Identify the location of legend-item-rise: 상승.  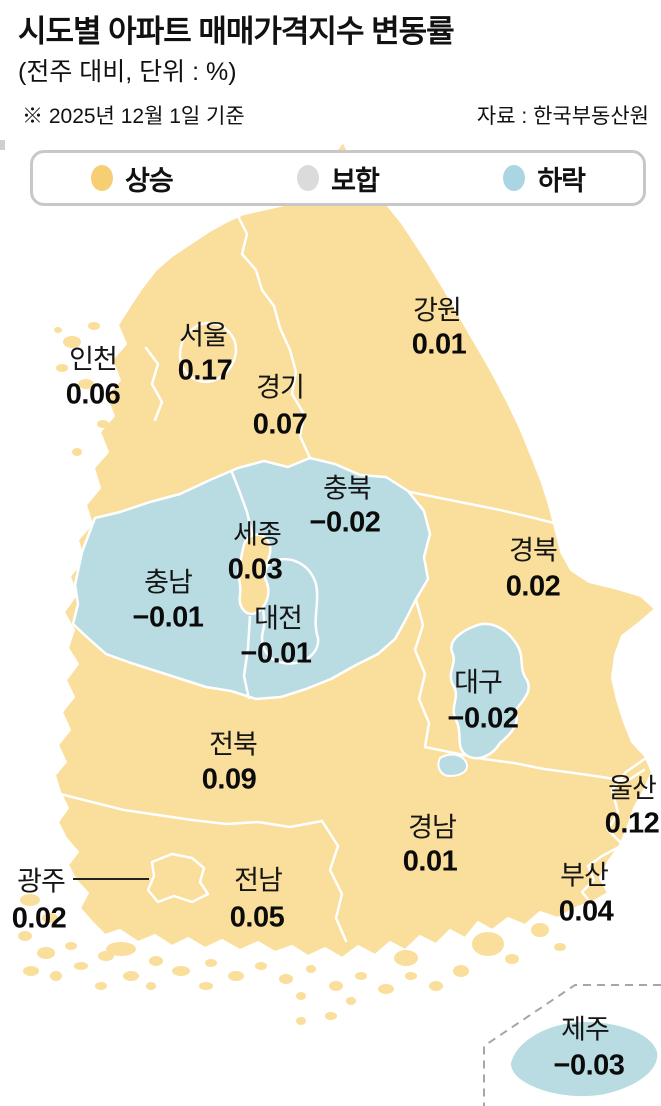
(132, 178).